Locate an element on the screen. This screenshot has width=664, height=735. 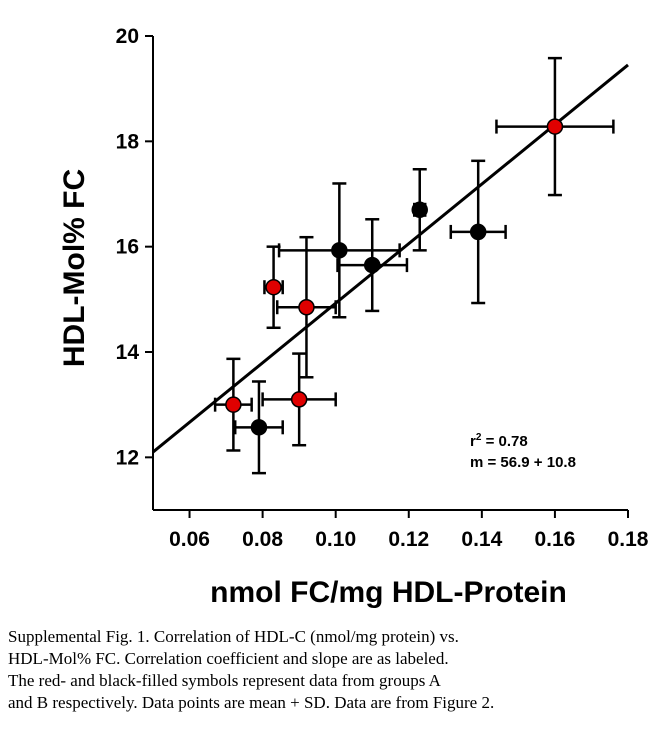
r-squared-prefix: r is located at coordinates (473, 441).